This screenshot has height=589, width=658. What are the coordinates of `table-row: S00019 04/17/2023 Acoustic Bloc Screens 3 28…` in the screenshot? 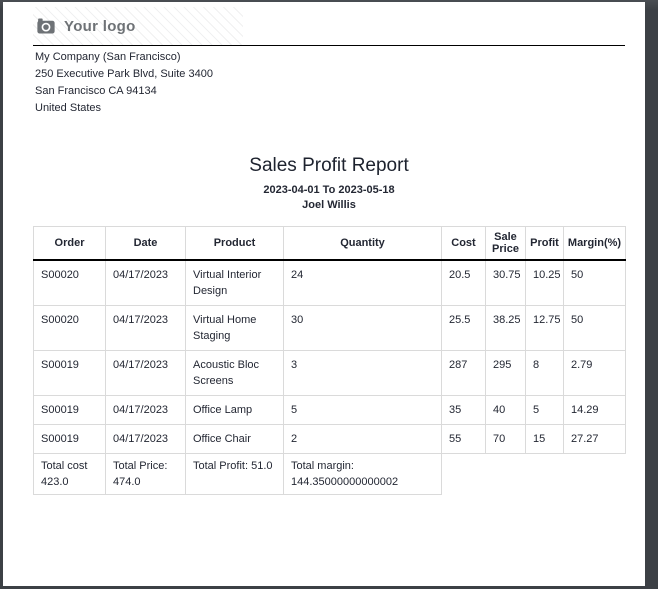 It's located at (329, 373).